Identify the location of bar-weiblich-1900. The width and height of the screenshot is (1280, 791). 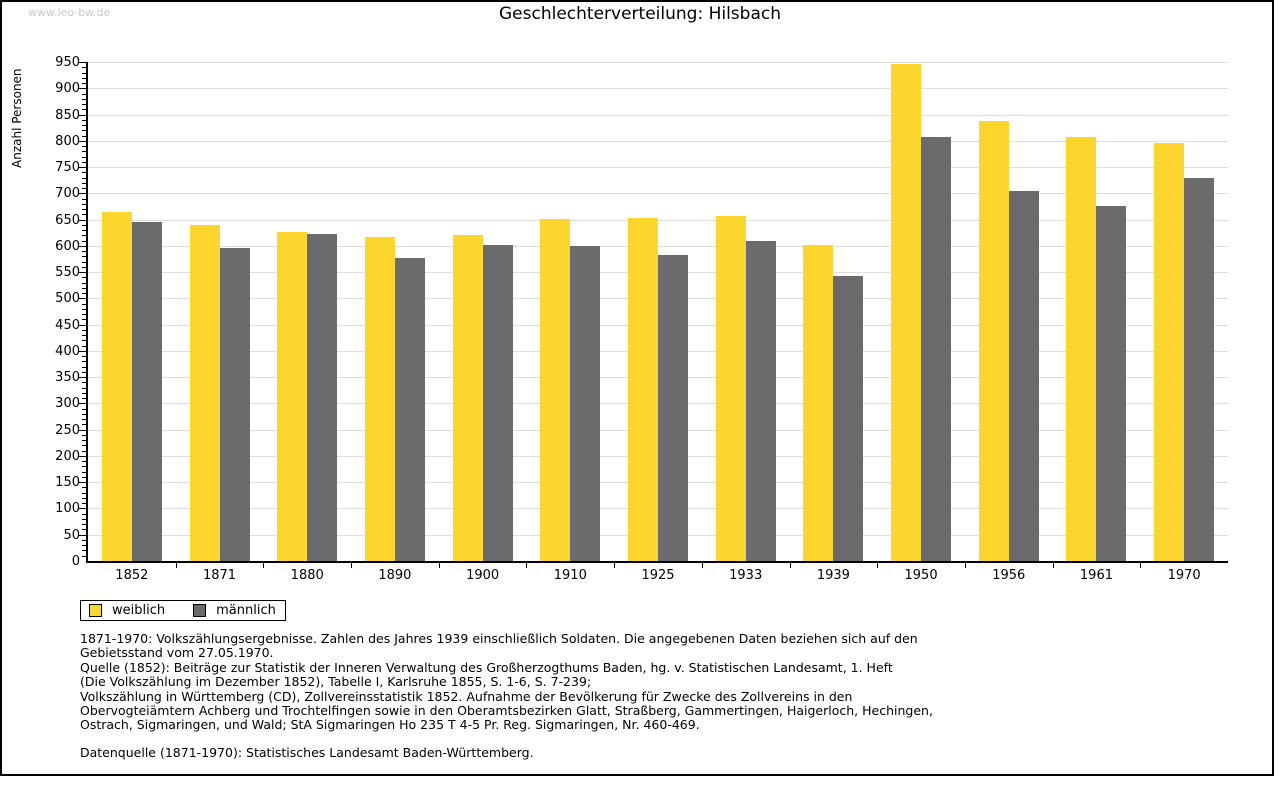
(467, 397).